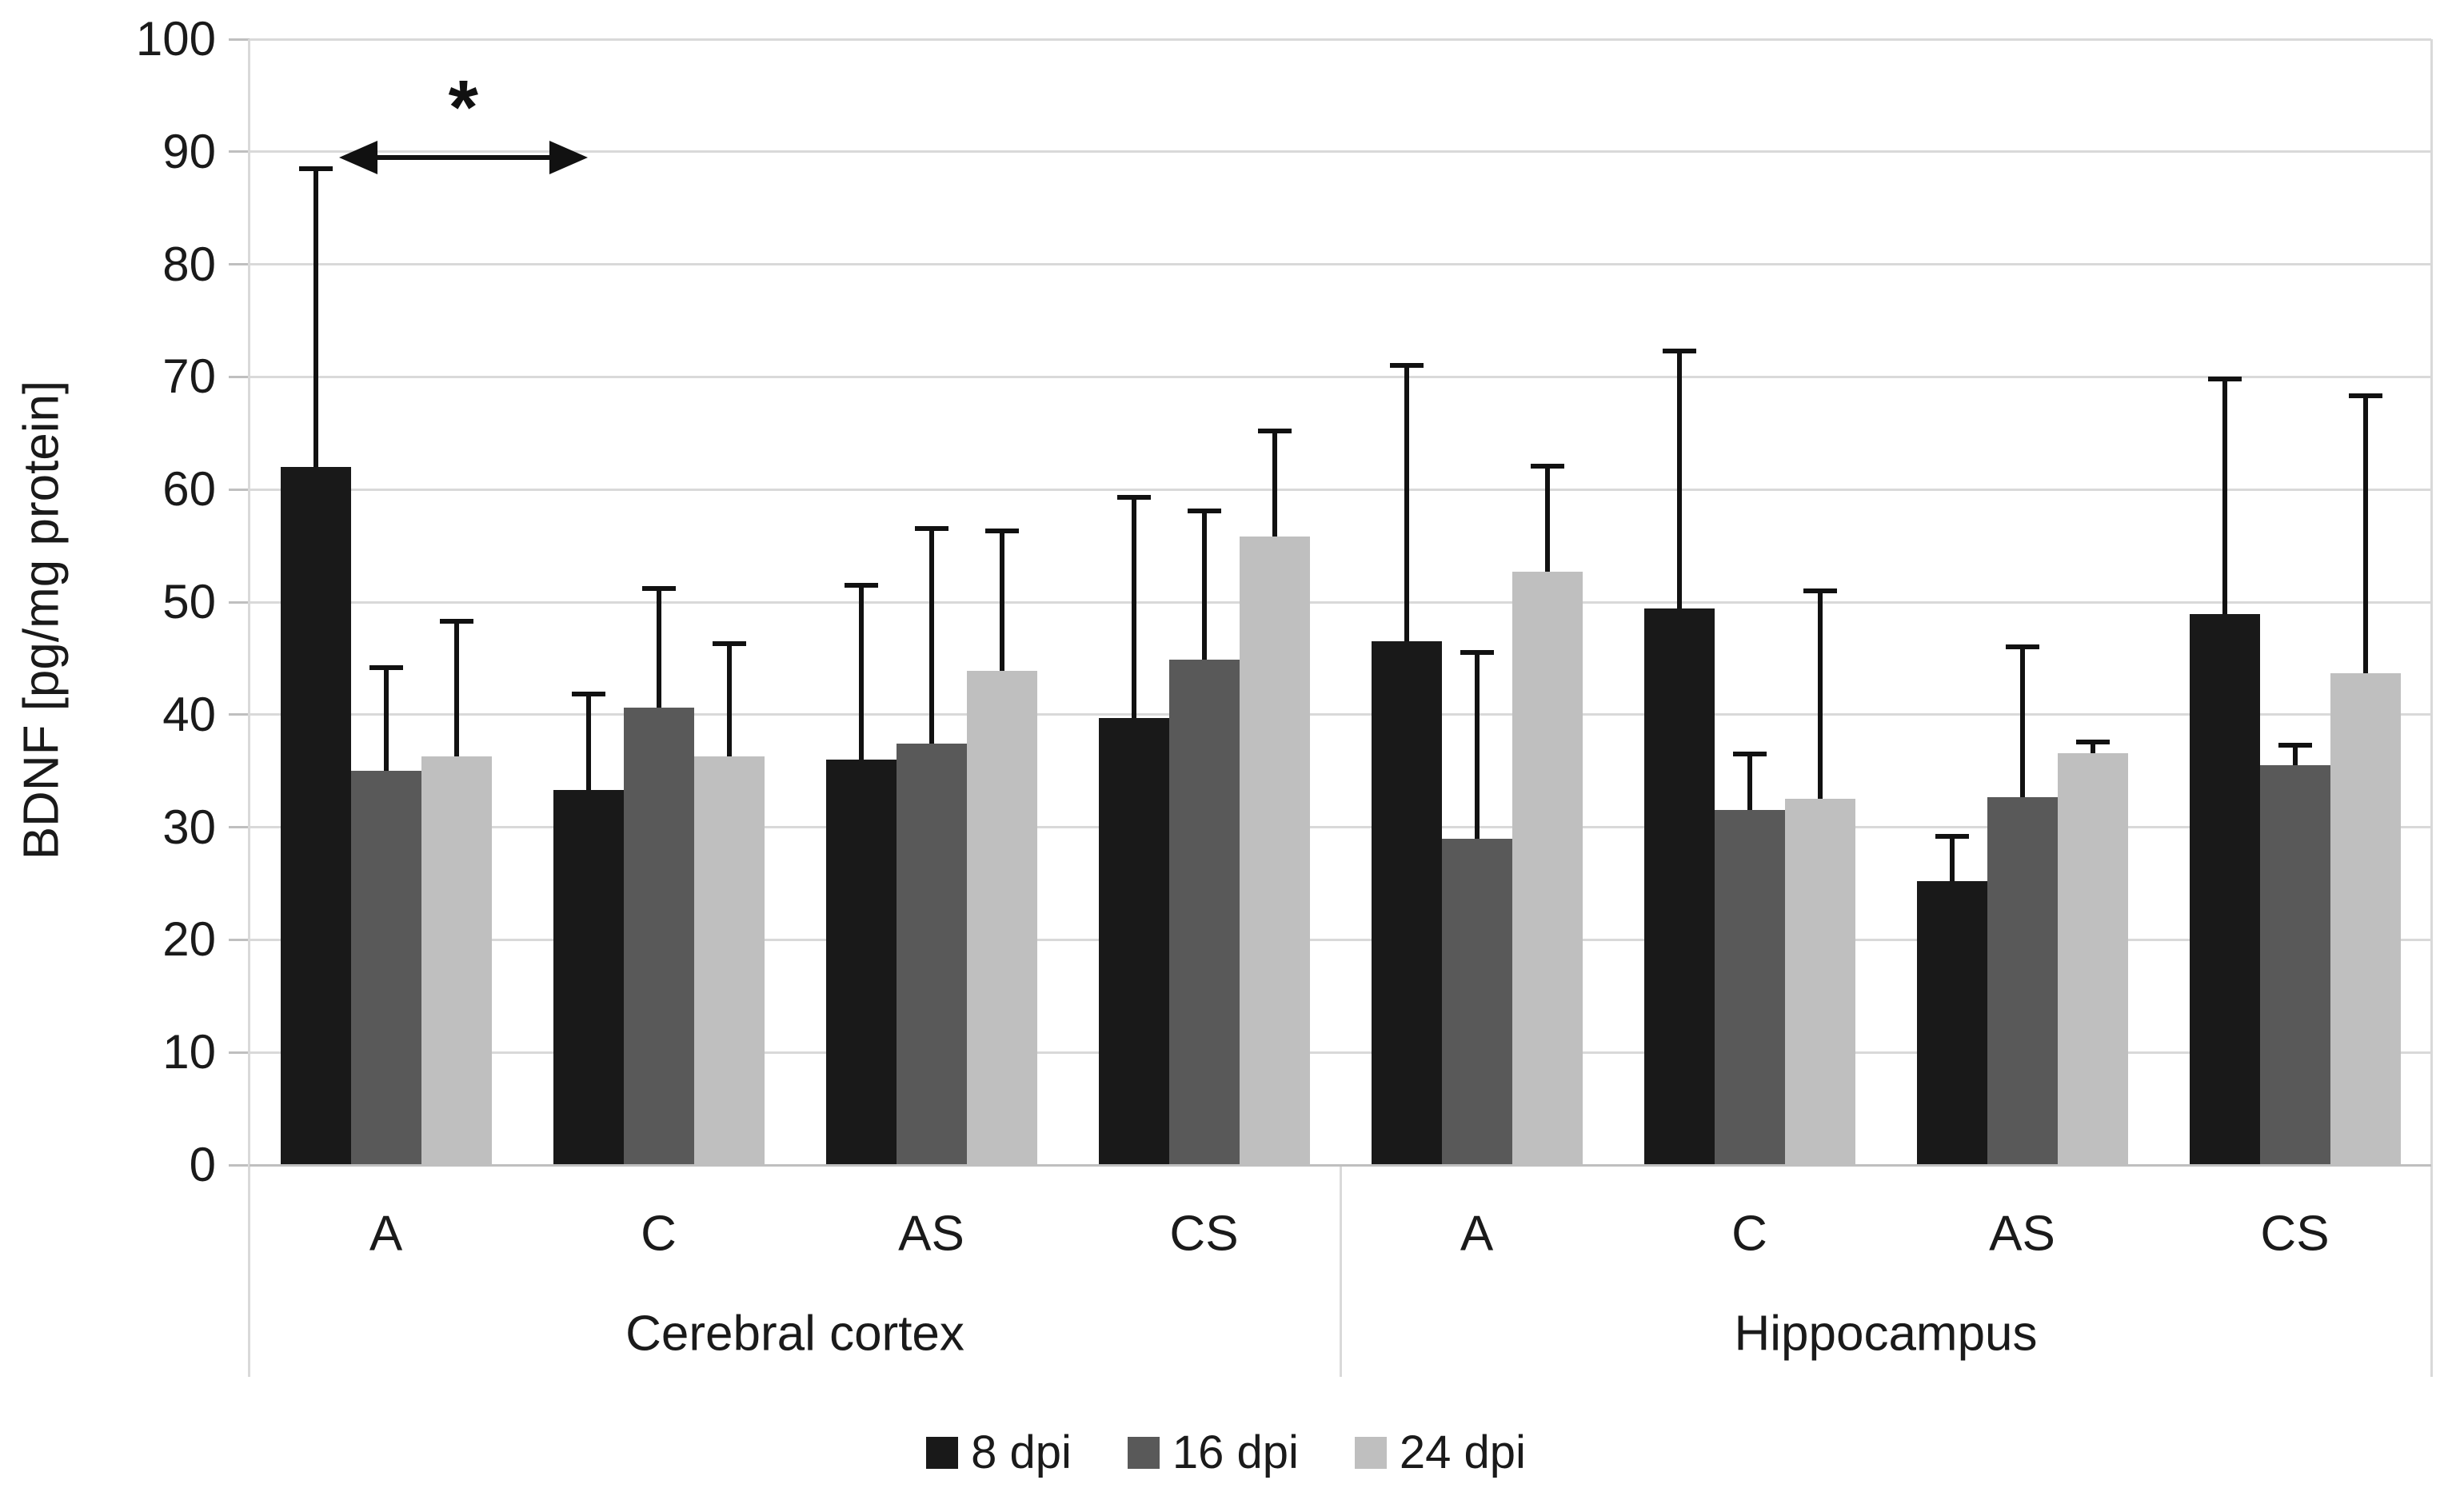 The image size is (2452, 1512). I want to click on asterisk-annotation: *, so click(463, 107).